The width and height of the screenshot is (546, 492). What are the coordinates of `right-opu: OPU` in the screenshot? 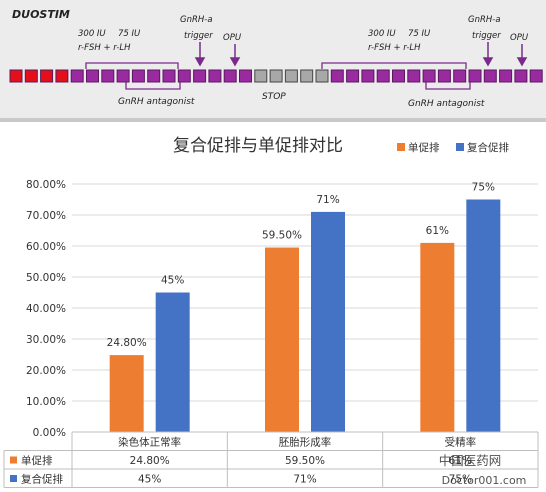 It's located at (519, 38).